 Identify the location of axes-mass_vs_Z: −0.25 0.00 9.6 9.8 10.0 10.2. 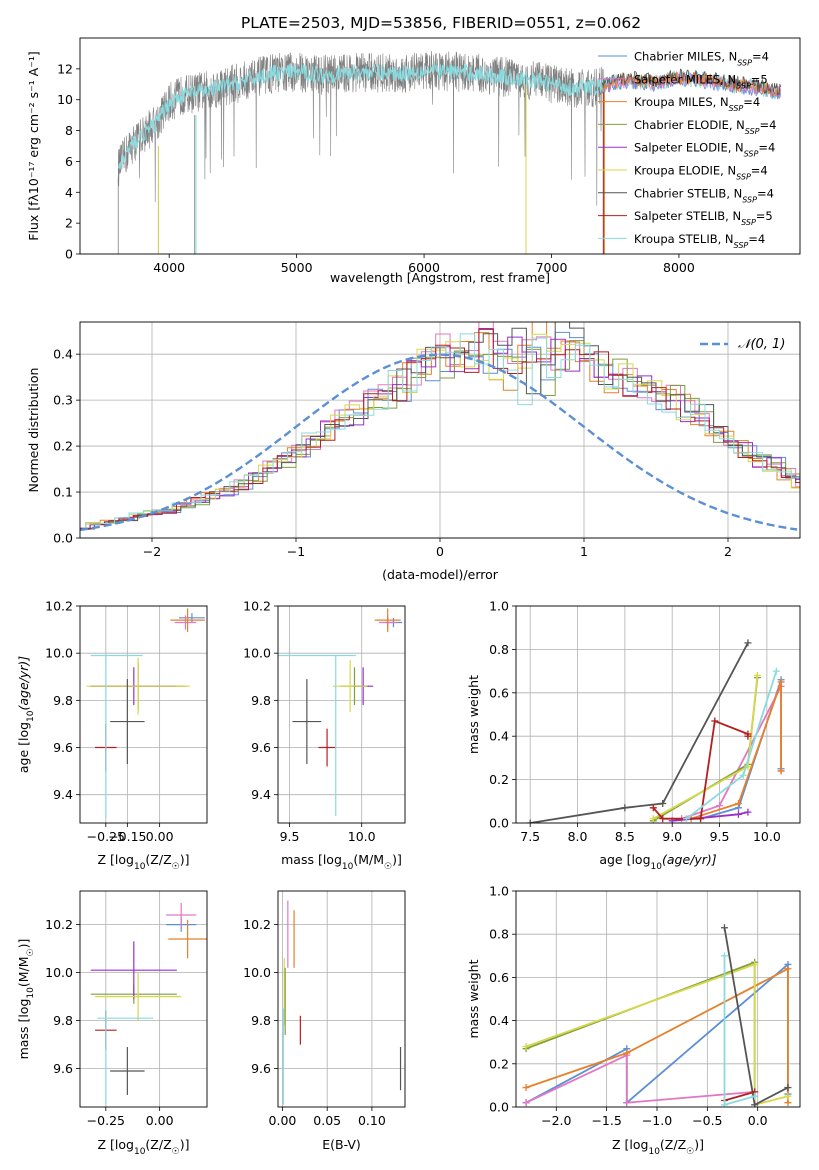
(126, 1009).